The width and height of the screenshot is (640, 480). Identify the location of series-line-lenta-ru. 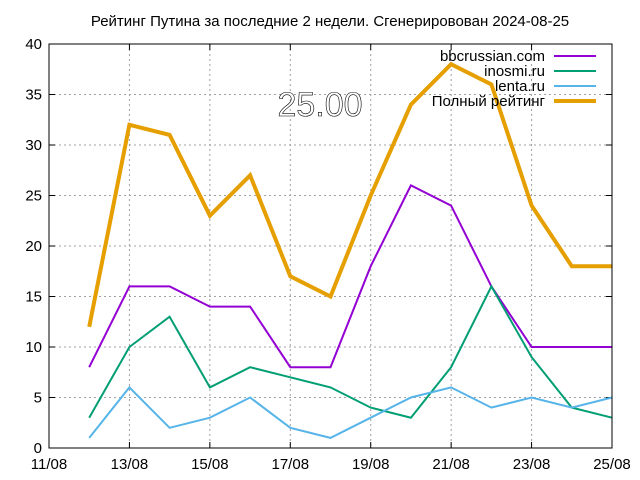
(350, 412).